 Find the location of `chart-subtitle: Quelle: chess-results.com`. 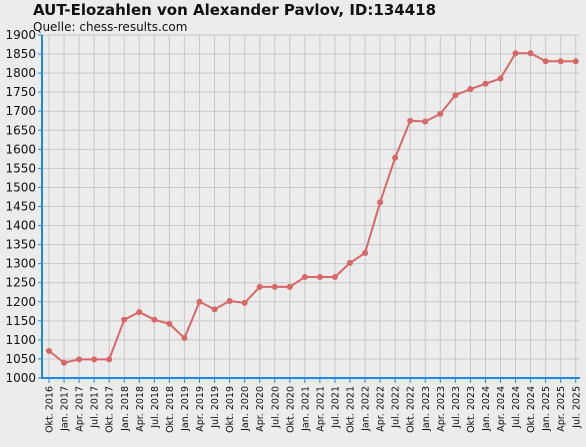

chart-subtitle: Quelle: chess-results.com is located at coordinates (110, 27).